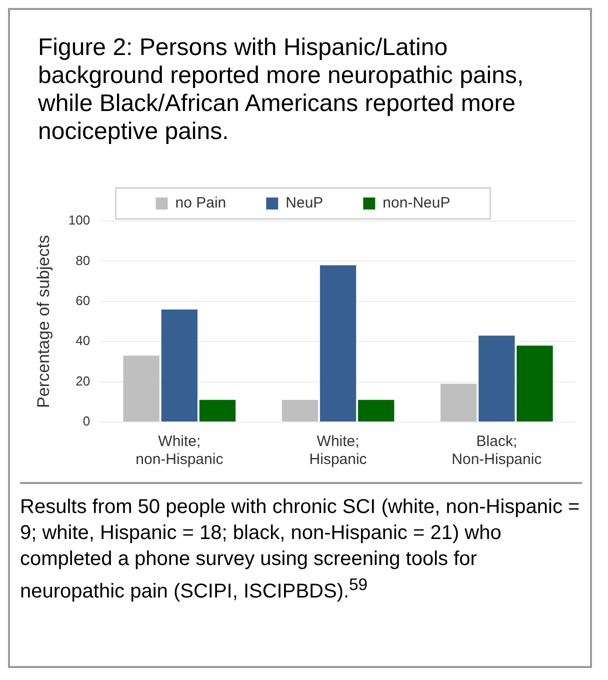  What do you see at coordinates (305, 203) in the screenshot?
I see `legend-label: NeuP` at bounding box center [305, 203].